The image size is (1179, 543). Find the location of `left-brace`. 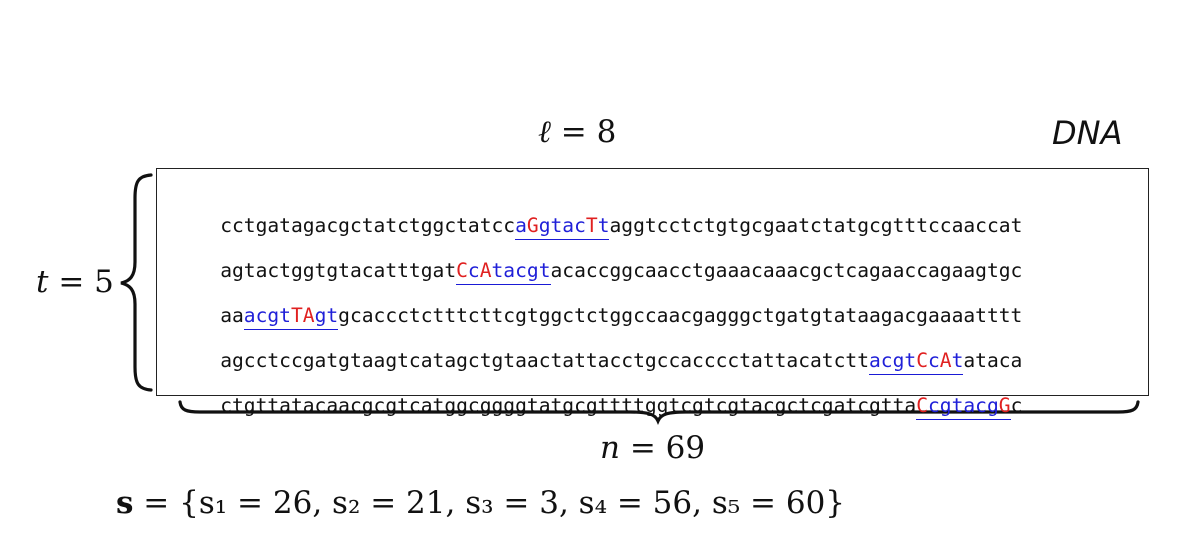

left-brace is located at coordinates (136, 282).